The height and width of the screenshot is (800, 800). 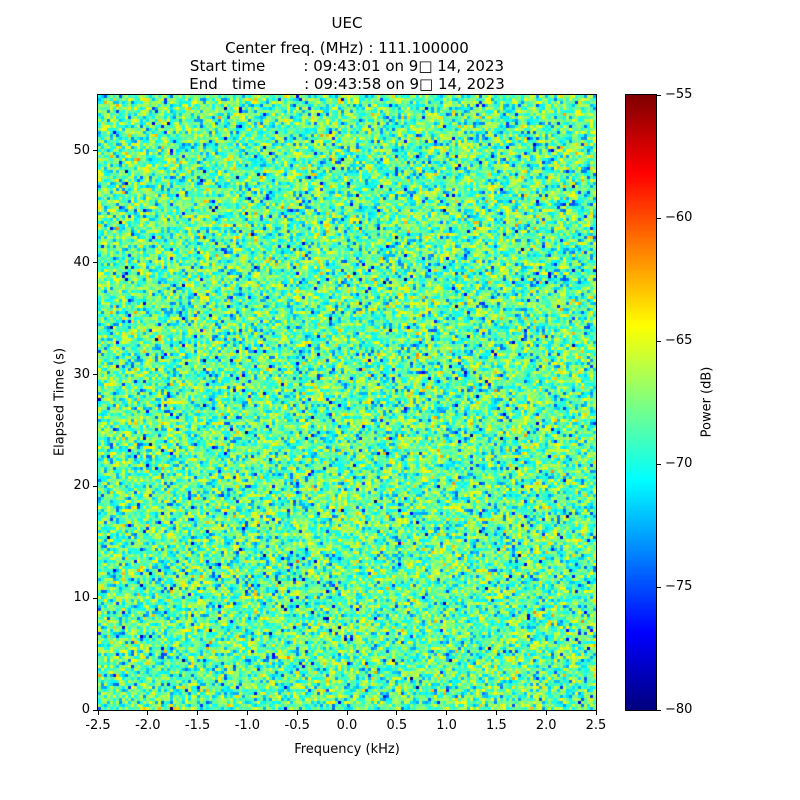 What do you see at coordinates (347, 725) in the screenshot?
I see `x-tick-label: 0.0` at bounding box center [347, 725].